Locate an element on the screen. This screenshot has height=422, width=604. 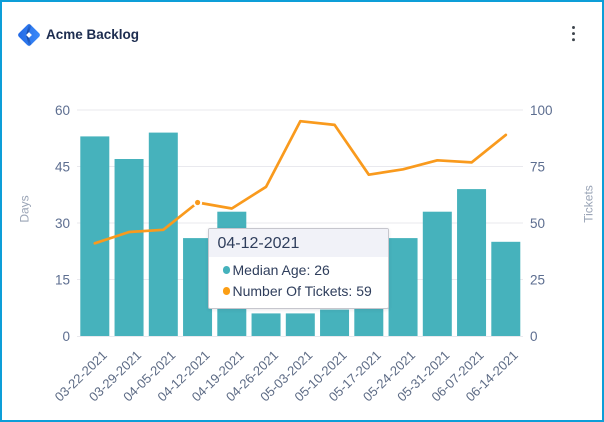
svg-text: 45 is located at coordinates (62, 166).